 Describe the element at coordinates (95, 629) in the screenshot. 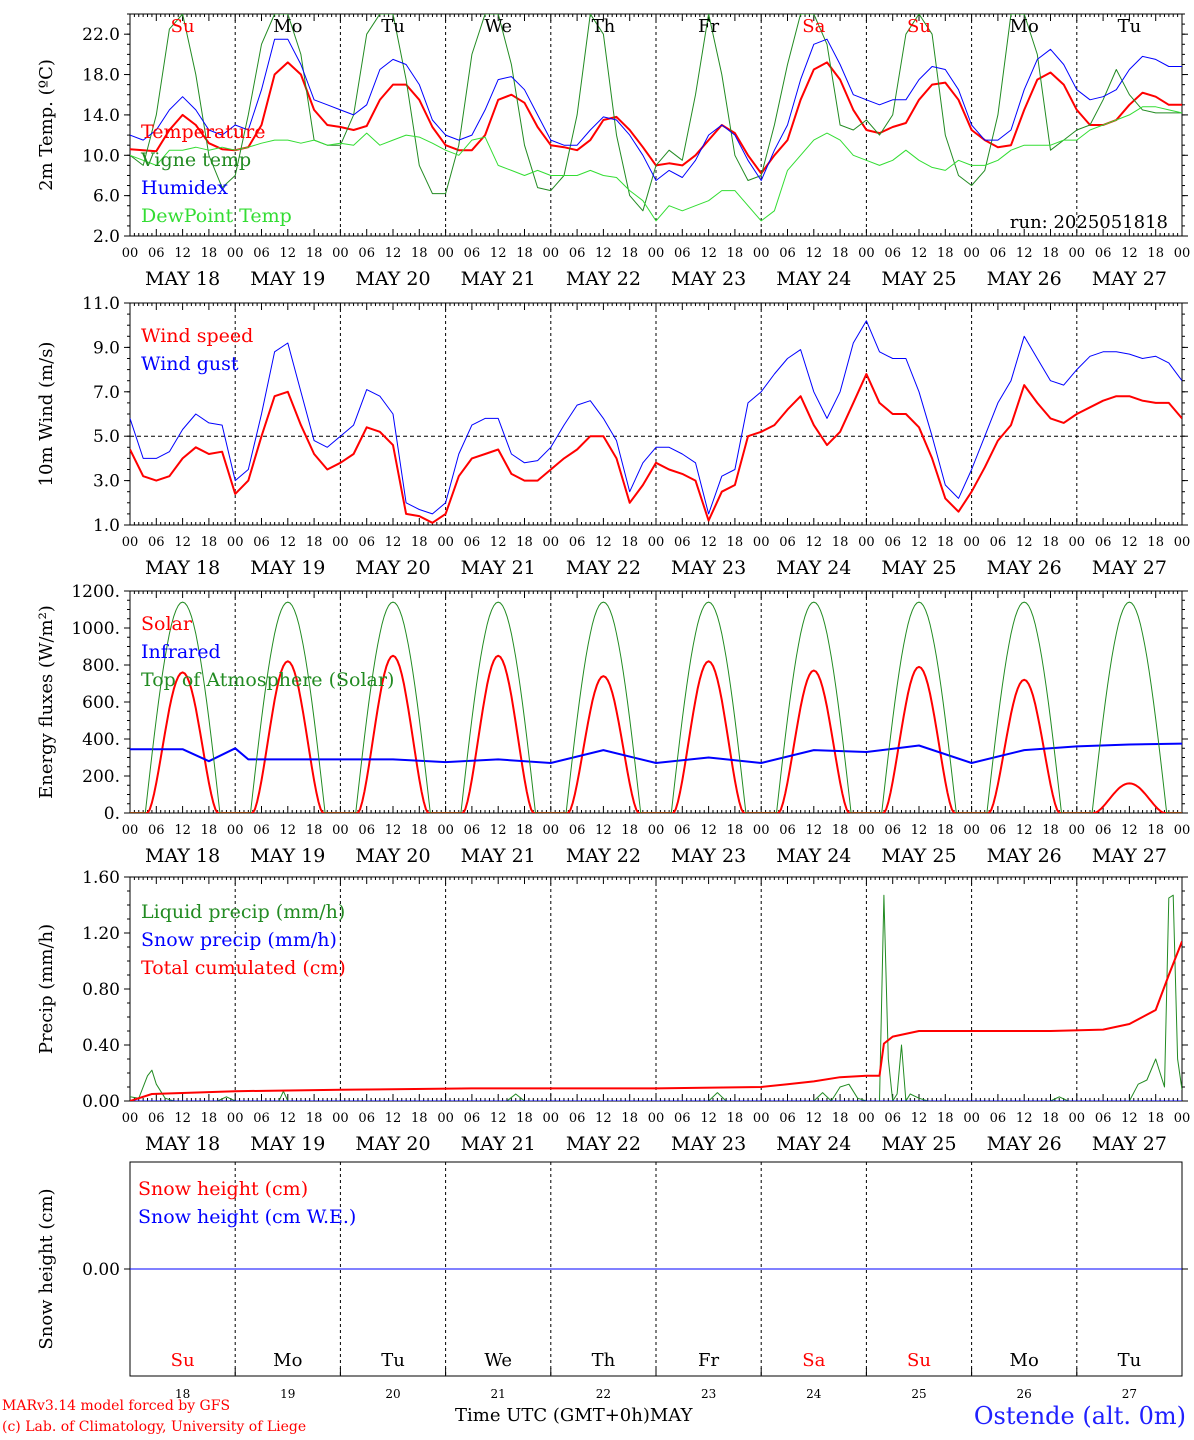

I see `y-tick-label: 1000.` at that location.